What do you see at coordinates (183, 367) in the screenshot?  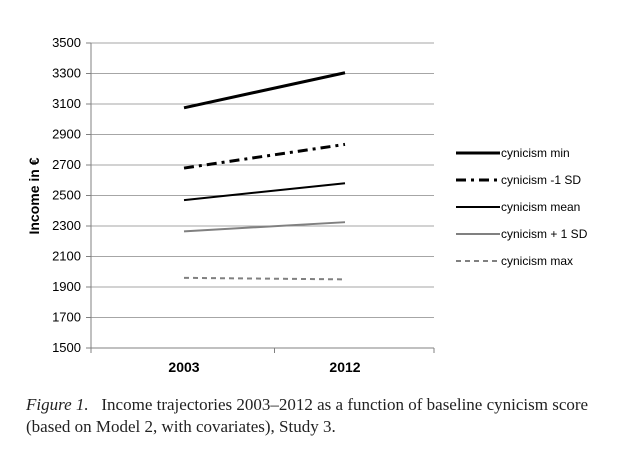 I see `x-tick-label: 2003` at bounding box center [183, 367].